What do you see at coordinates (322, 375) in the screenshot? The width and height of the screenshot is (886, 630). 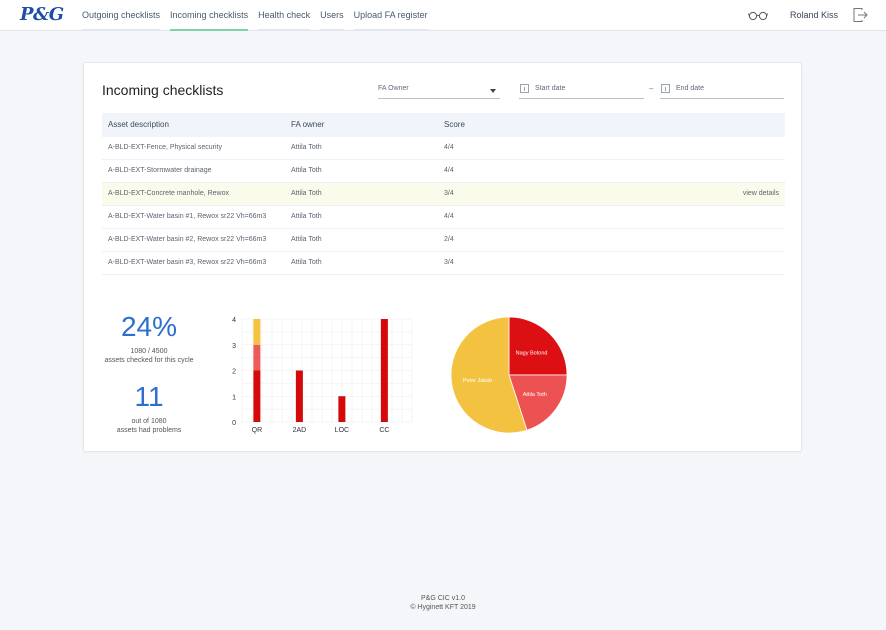 I see `problems-bar-chart: 0 1 2 3 4 QR 2AD LOC CC` at bounding box center [322, 375].